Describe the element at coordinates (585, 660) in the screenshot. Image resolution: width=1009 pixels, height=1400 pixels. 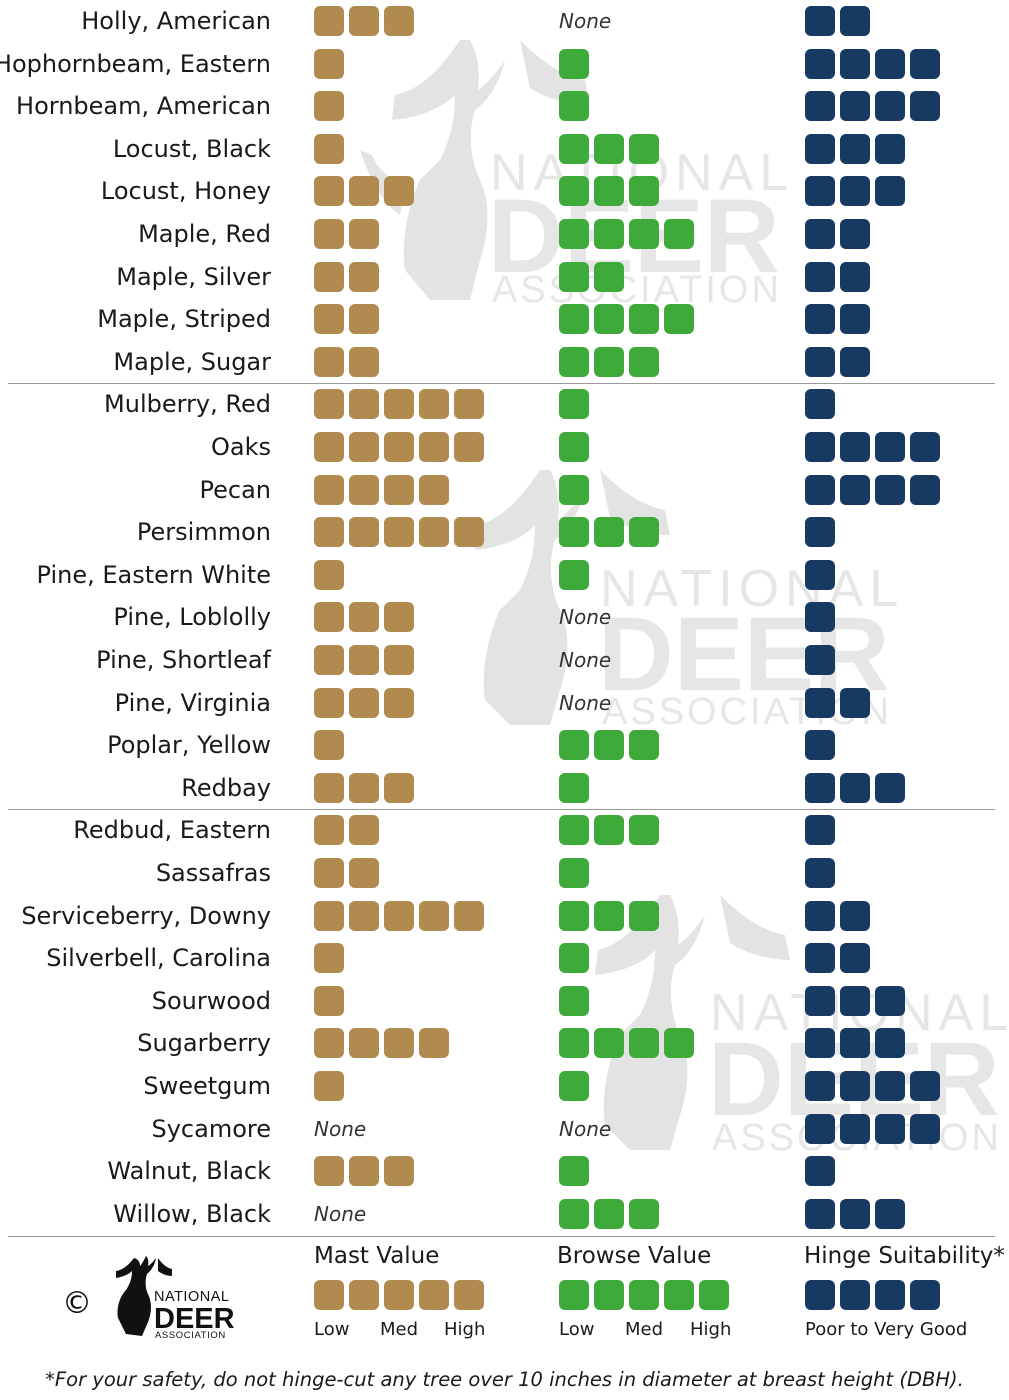
I see `browse-rating: None` at that location.